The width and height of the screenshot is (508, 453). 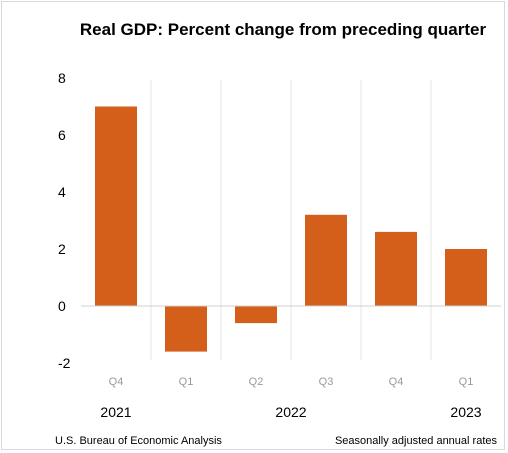 What do you see at coordinates (62, 249) in the screenshot?
I see `y-tick-label: 2` at bounding box center [62, 249].